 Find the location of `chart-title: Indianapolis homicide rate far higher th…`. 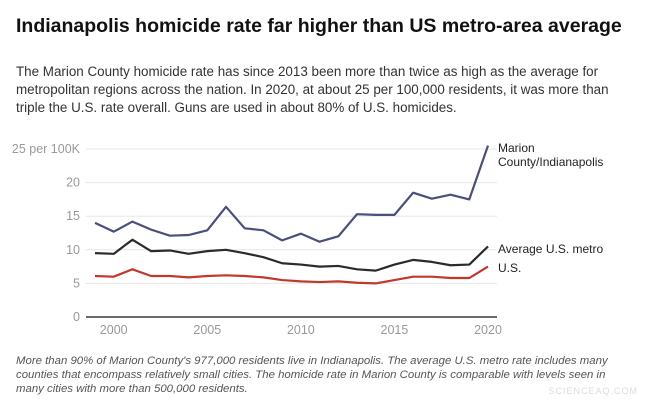

chart-title: Indianapolis homicide rate far higher th… is located at coordinates (319, 26).